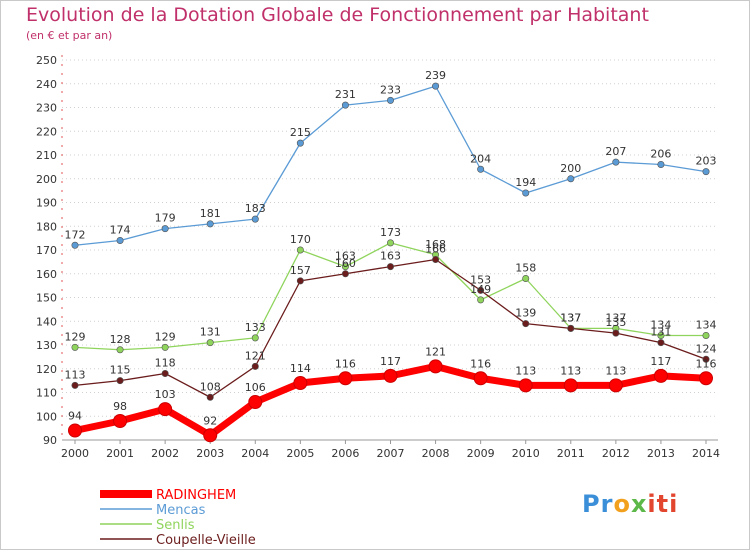  What do you see at coordinates (436, 453) in the screenshot?
I see `x-tick-label: 2008` at bounding box center [436, 453].